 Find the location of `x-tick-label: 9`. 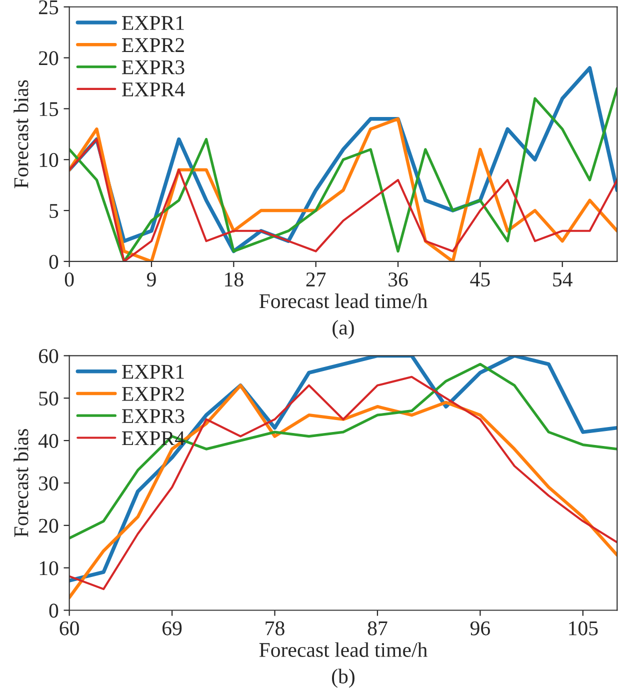

x-tick-label: 9 is located at coordinates (151, 279).